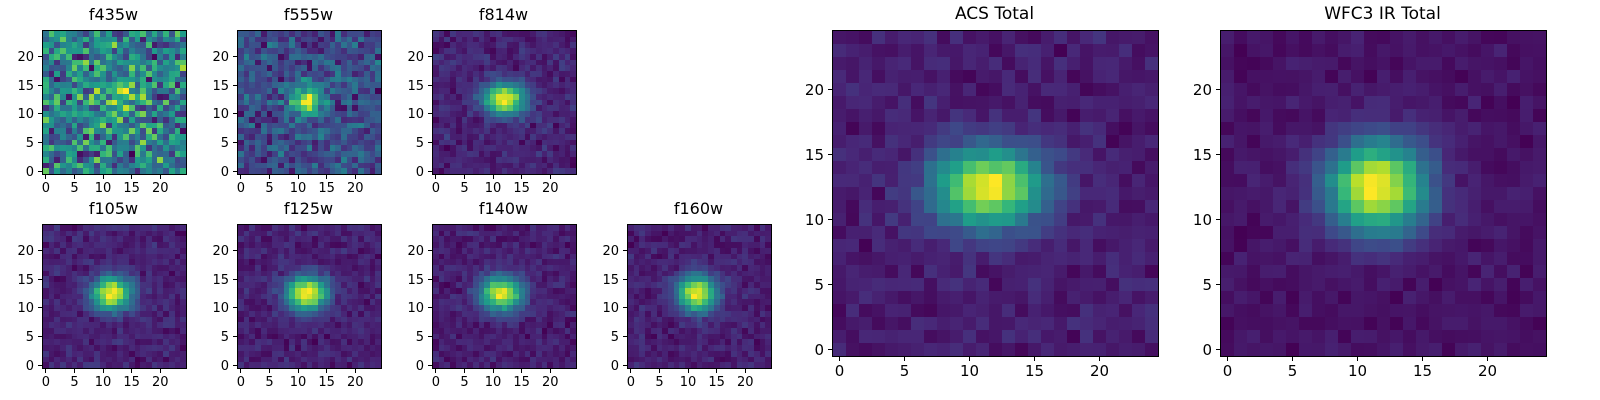  Describe the element at coordinates (297, 294) in the screenshot. I see `heatmap-panel-f125w: f125w 0 5 10 15 20 0 5 10 15 20` at that location.